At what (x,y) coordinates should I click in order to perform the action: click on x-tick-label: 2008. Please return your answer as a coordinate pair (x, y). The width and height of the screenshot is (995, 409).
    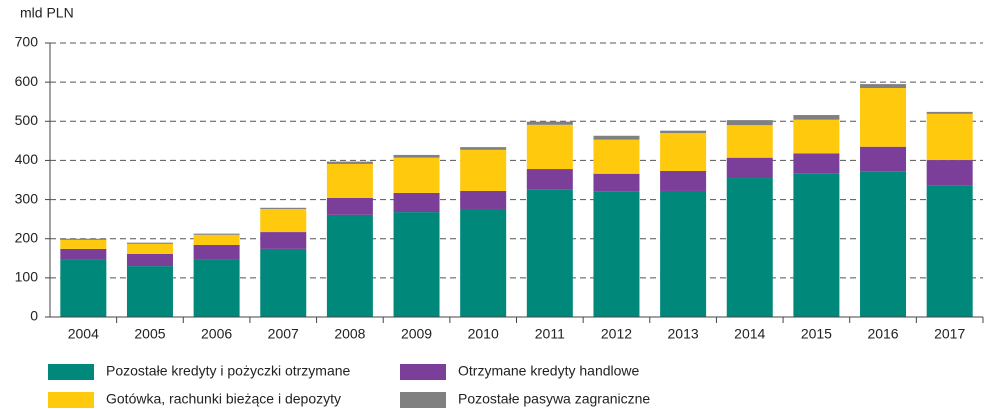
    Looking at the image, I should click on (349, 334).